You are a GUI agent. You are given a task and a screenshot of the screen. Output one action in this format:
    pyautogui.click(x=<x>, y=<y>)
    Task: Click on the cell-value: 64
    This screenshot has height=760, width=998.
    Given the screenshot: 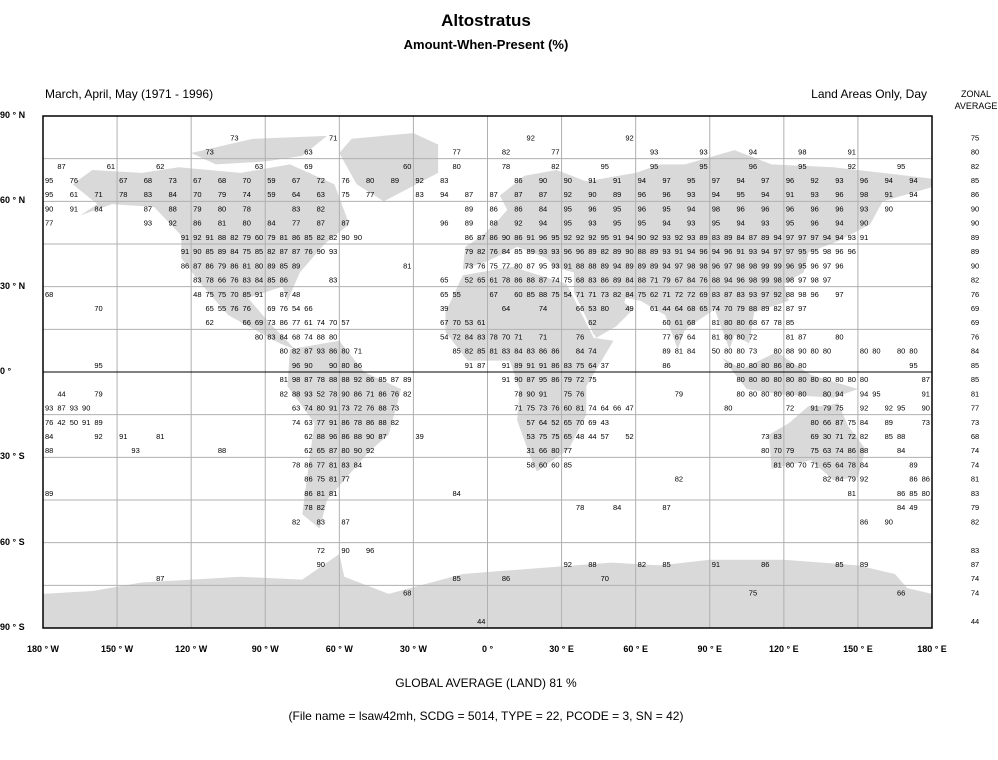 What is the action you would take?
    pyautogui.click(x=506, y=308)
    